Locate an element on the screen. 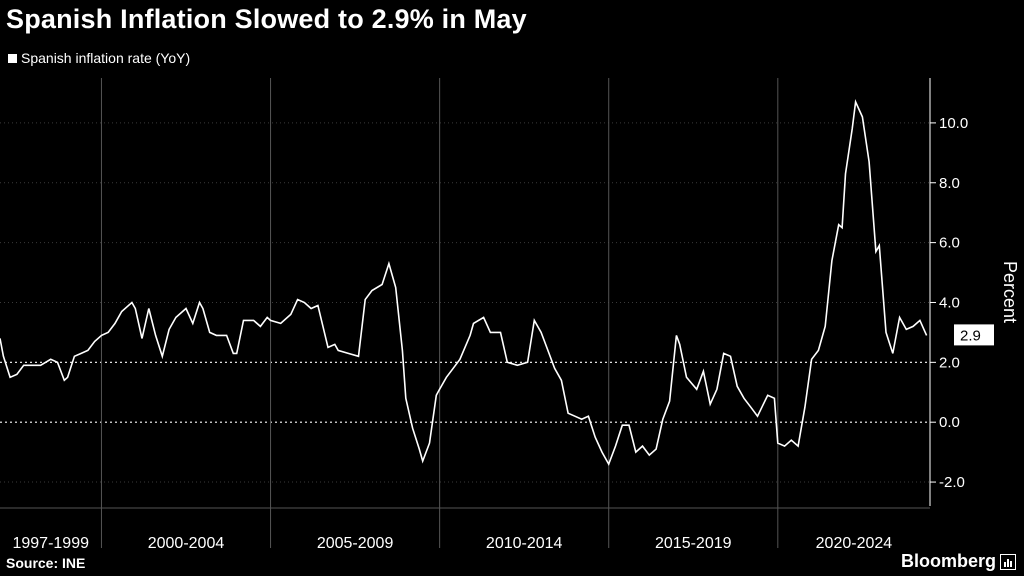 The width and height of the screenshot is (1024, 576). legend-swatch is located at coordinates (12, 58).